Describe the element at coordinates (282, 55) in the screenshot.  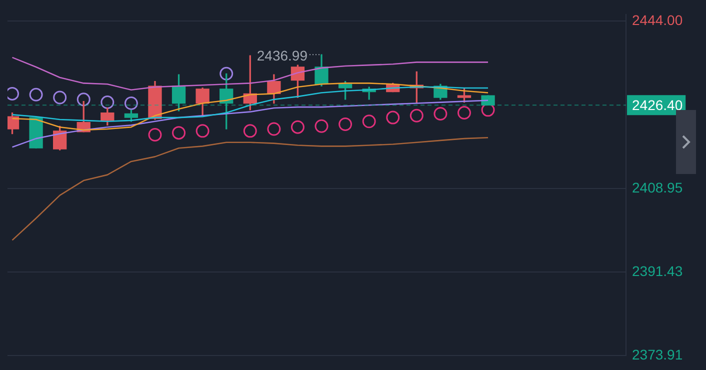
I see `annotation: 2436.99` at that location.